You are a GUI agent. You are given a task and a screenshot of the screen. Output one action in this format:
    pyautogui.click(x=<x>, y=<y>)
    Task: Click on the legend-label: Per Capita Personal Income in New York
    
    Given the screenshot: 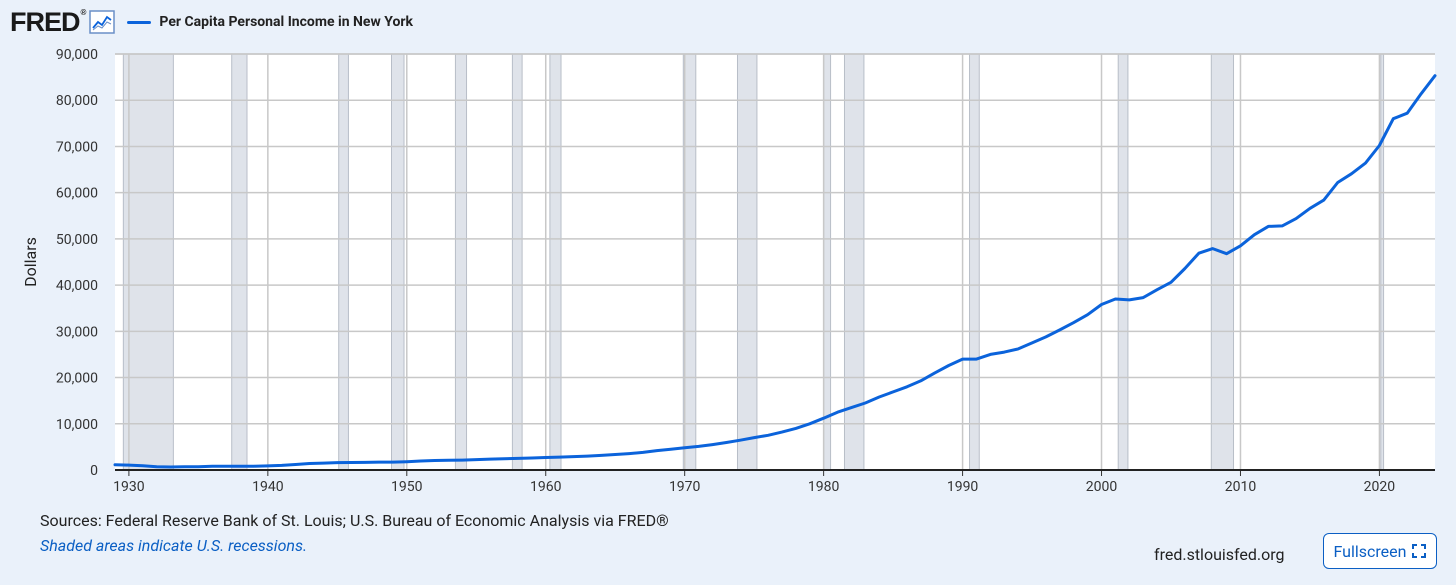 What is the action you would take?
    pyautogui.click(x=286, y=22)
    